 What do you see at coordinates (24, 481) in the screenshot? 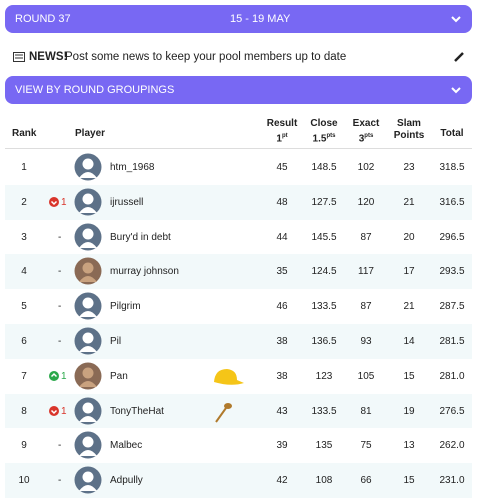
I see `rank: 10` at bounding box center [24, 481].